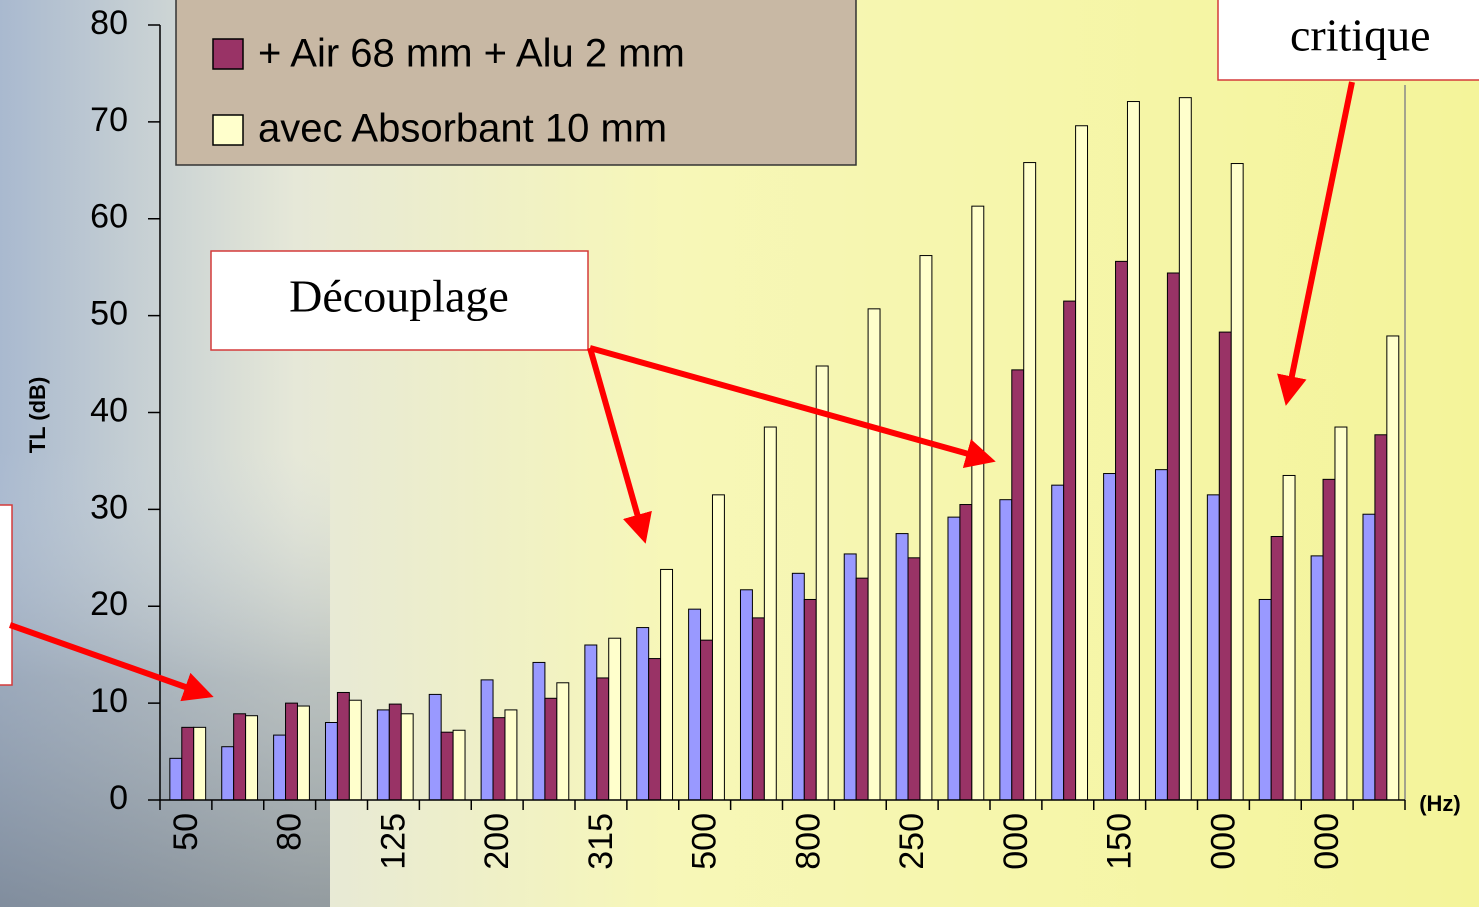  I want to click on y-tick-label: 30, so click(109, 507).